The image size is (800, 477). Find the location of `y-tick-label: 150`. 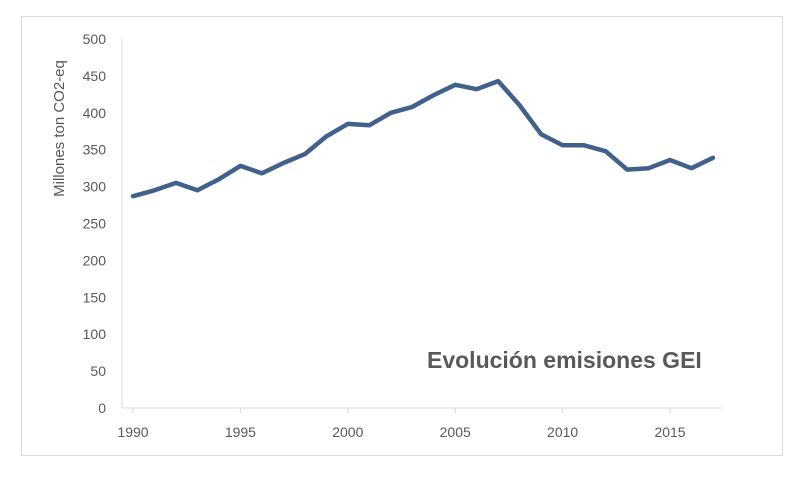

y-tick-label: 150 is located at coordinates (95, 297).